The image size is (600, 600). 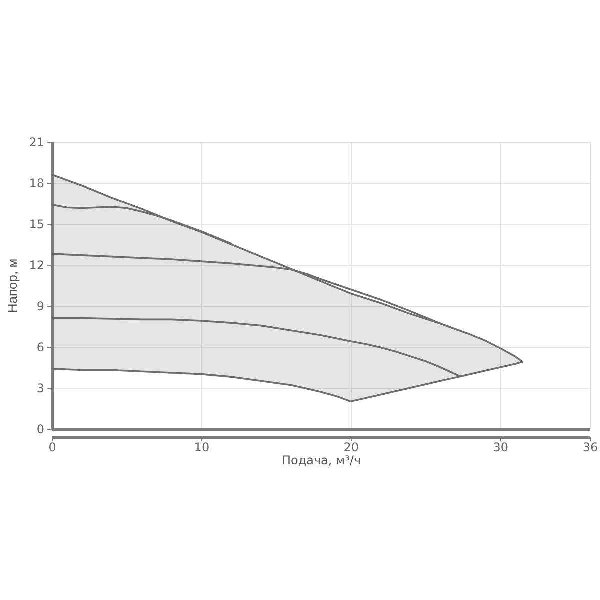 I want to click on x-tick-label: 20, so click(x=352, y=447).